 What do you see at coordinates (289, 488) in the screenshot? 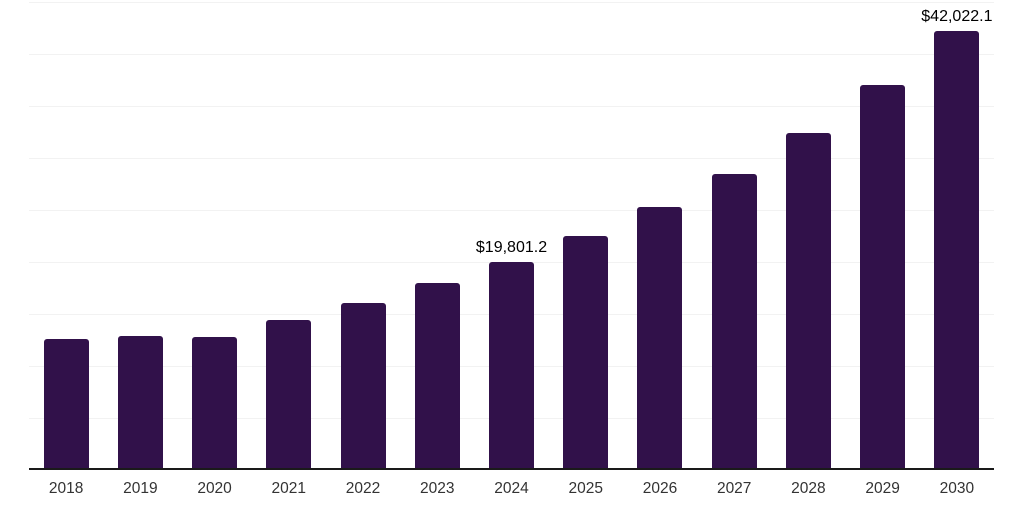
I see `x-axis-label-2021: 2021` at bounding box center [289, 488].